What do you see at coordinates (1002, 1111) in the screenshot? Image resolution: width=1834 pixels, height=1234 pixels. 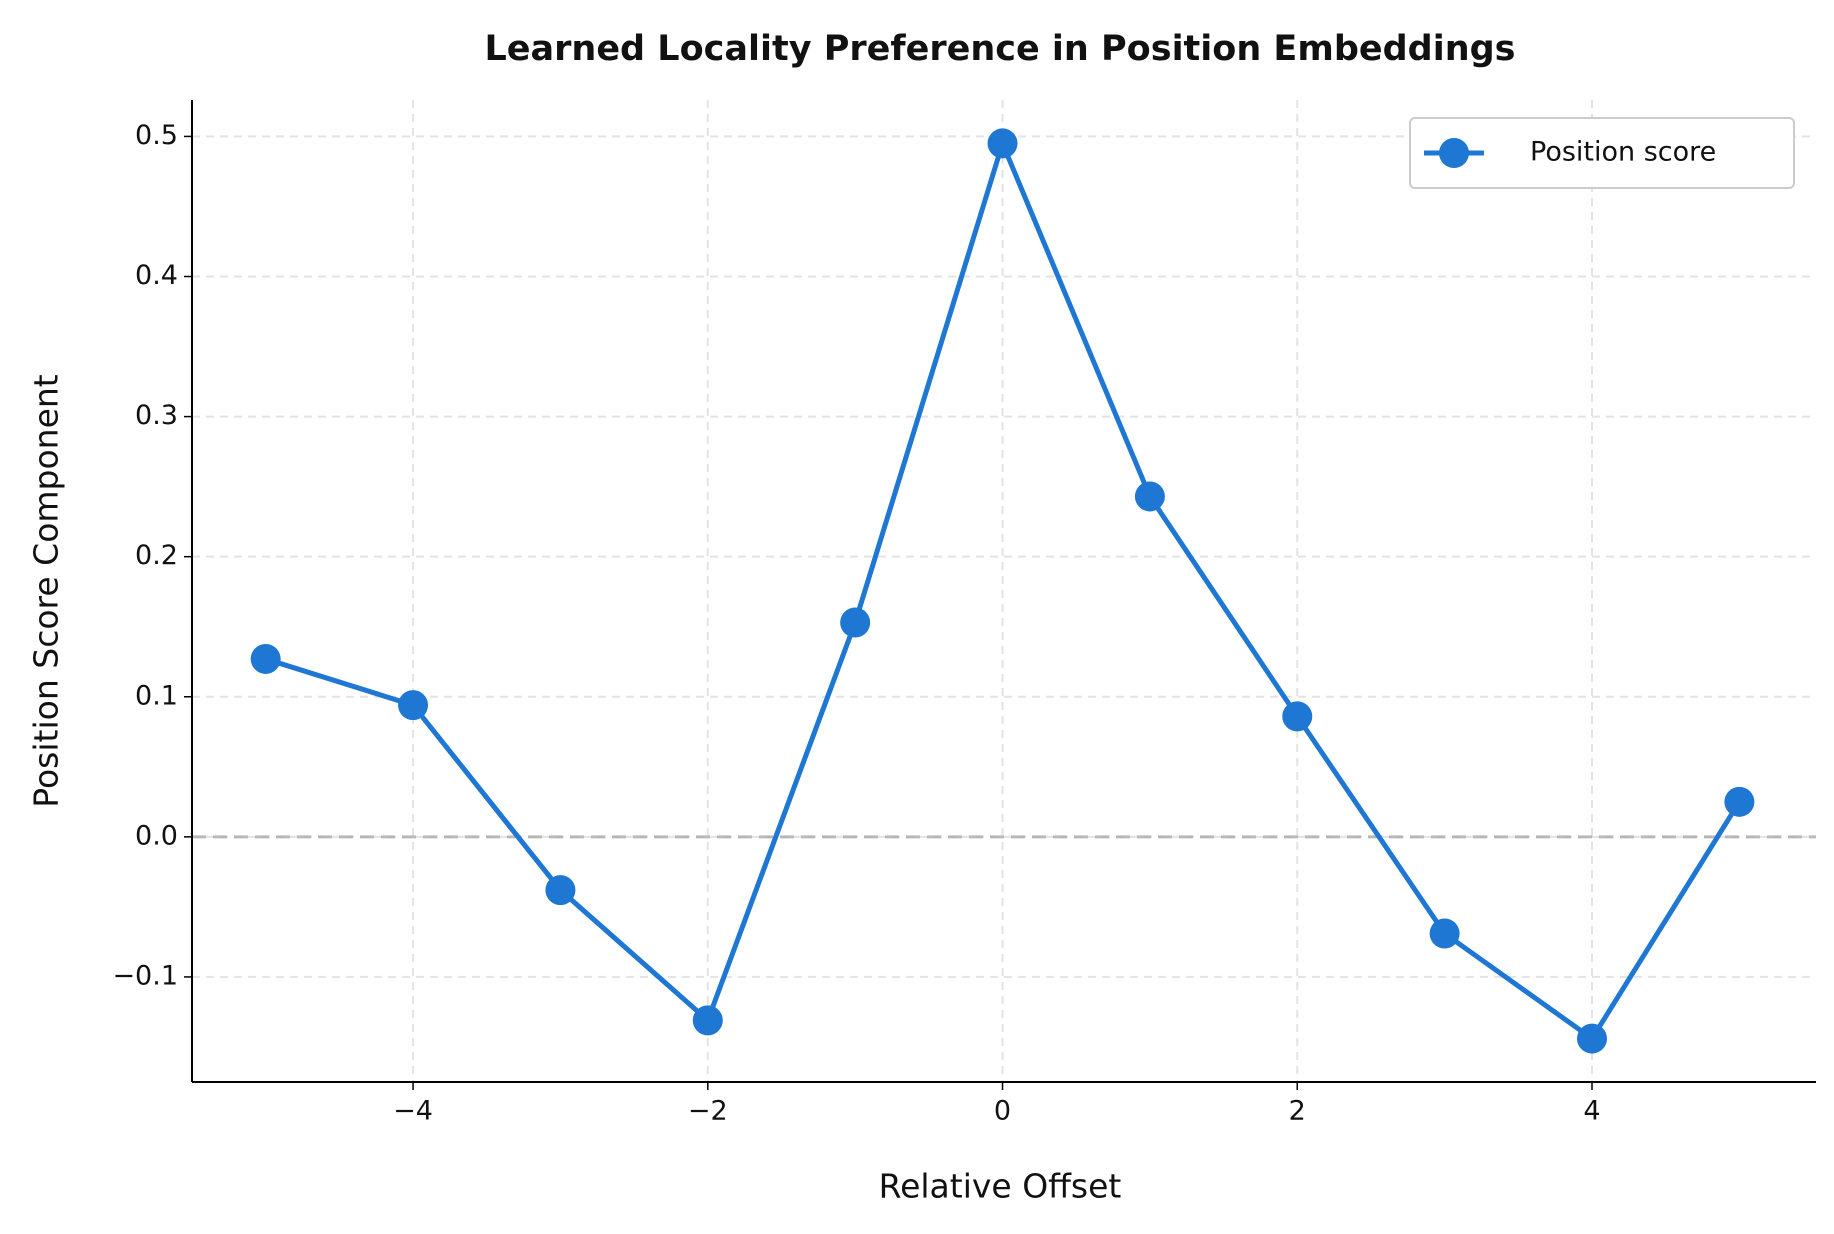 I see `x-tick-label: 0` at bounding box center [1002, 1111].